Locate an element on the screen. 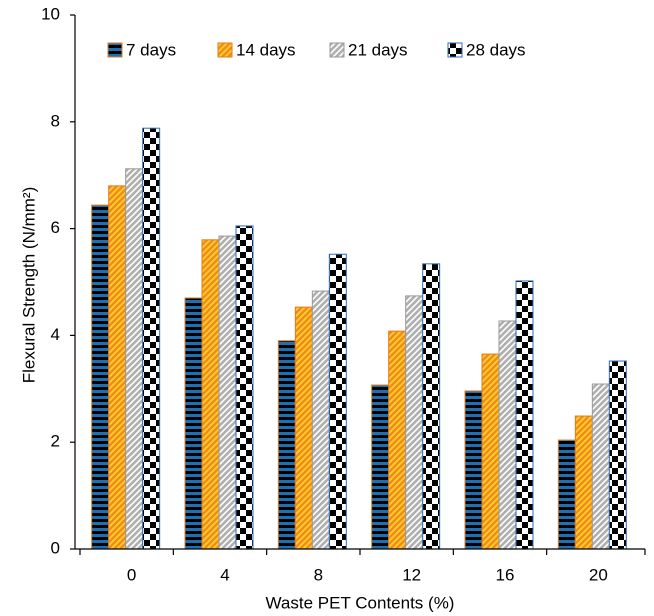  legend-label: 14 days is located at coordinates (266, 49).